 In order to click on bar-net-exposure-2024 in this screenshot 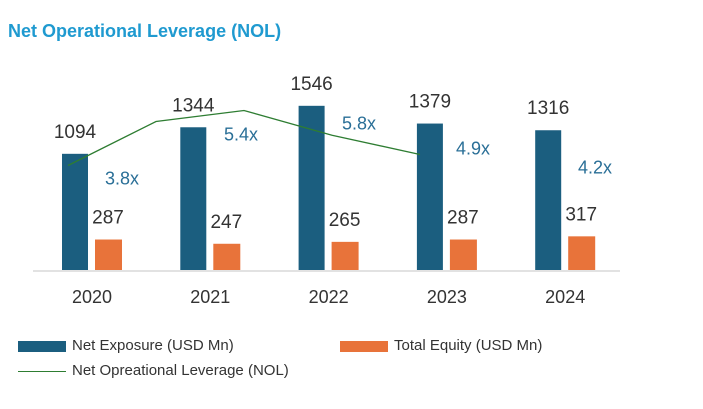, I will do `click(548, 200)`.